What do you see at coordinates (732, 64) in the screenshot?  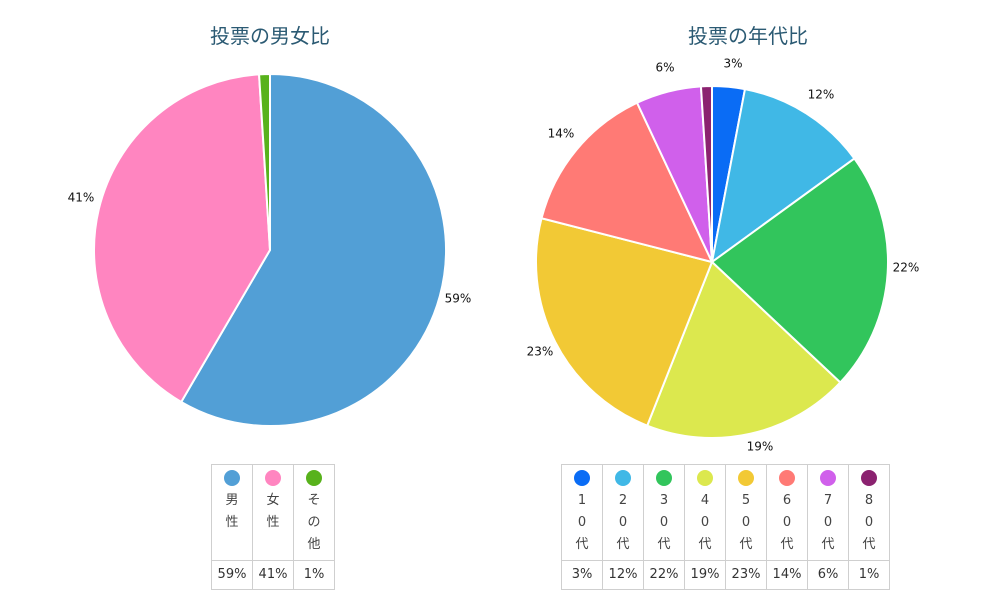 I see `age-slice-label-0: 3%` at bounding box center [732, 64].